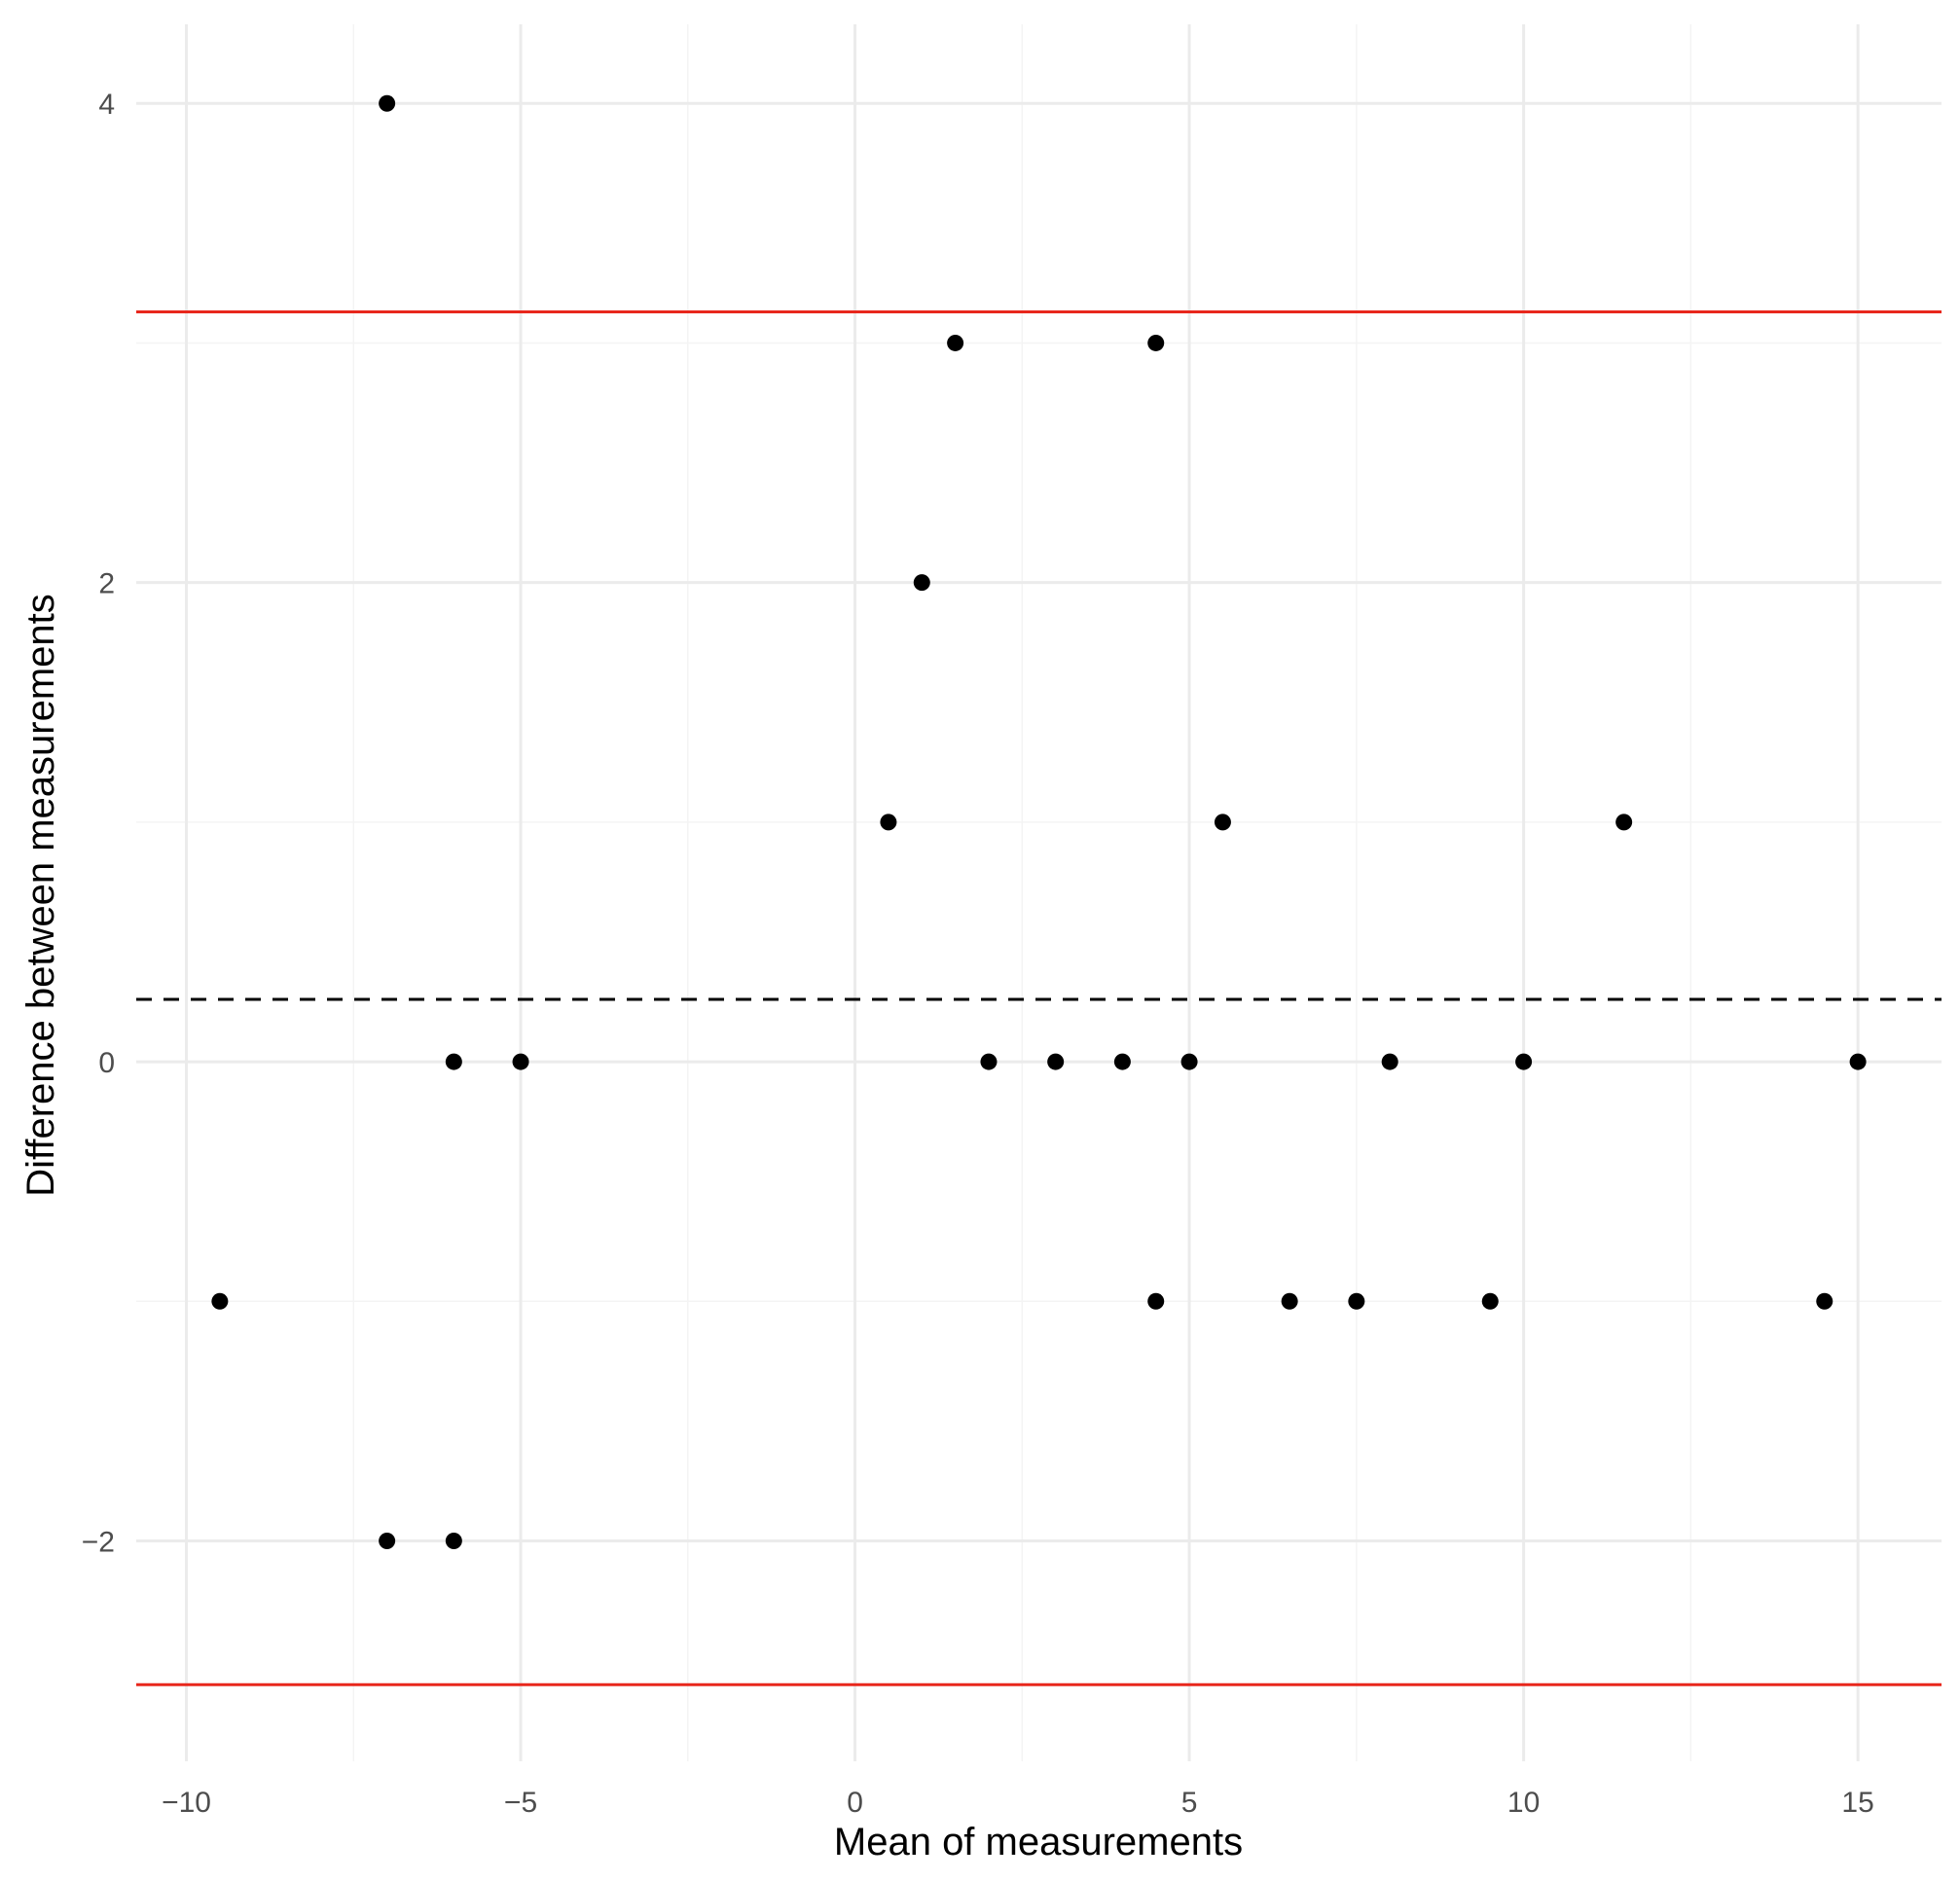  Describe the element at coordinates (106, 1063) in the screenshot. I see `y-tick-label: 0` at that location.